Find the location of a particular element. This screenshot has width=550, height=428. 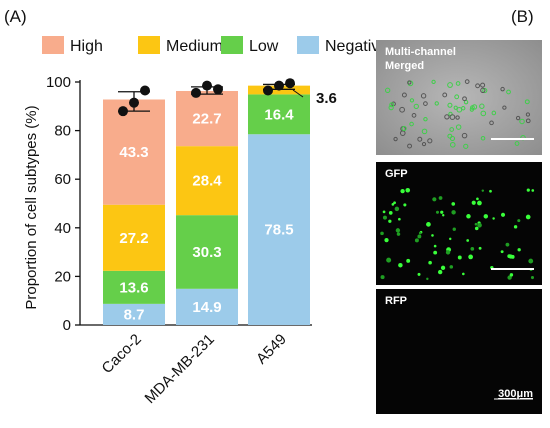

legend-item-medium: Medium is located at coordinates (180, 45).